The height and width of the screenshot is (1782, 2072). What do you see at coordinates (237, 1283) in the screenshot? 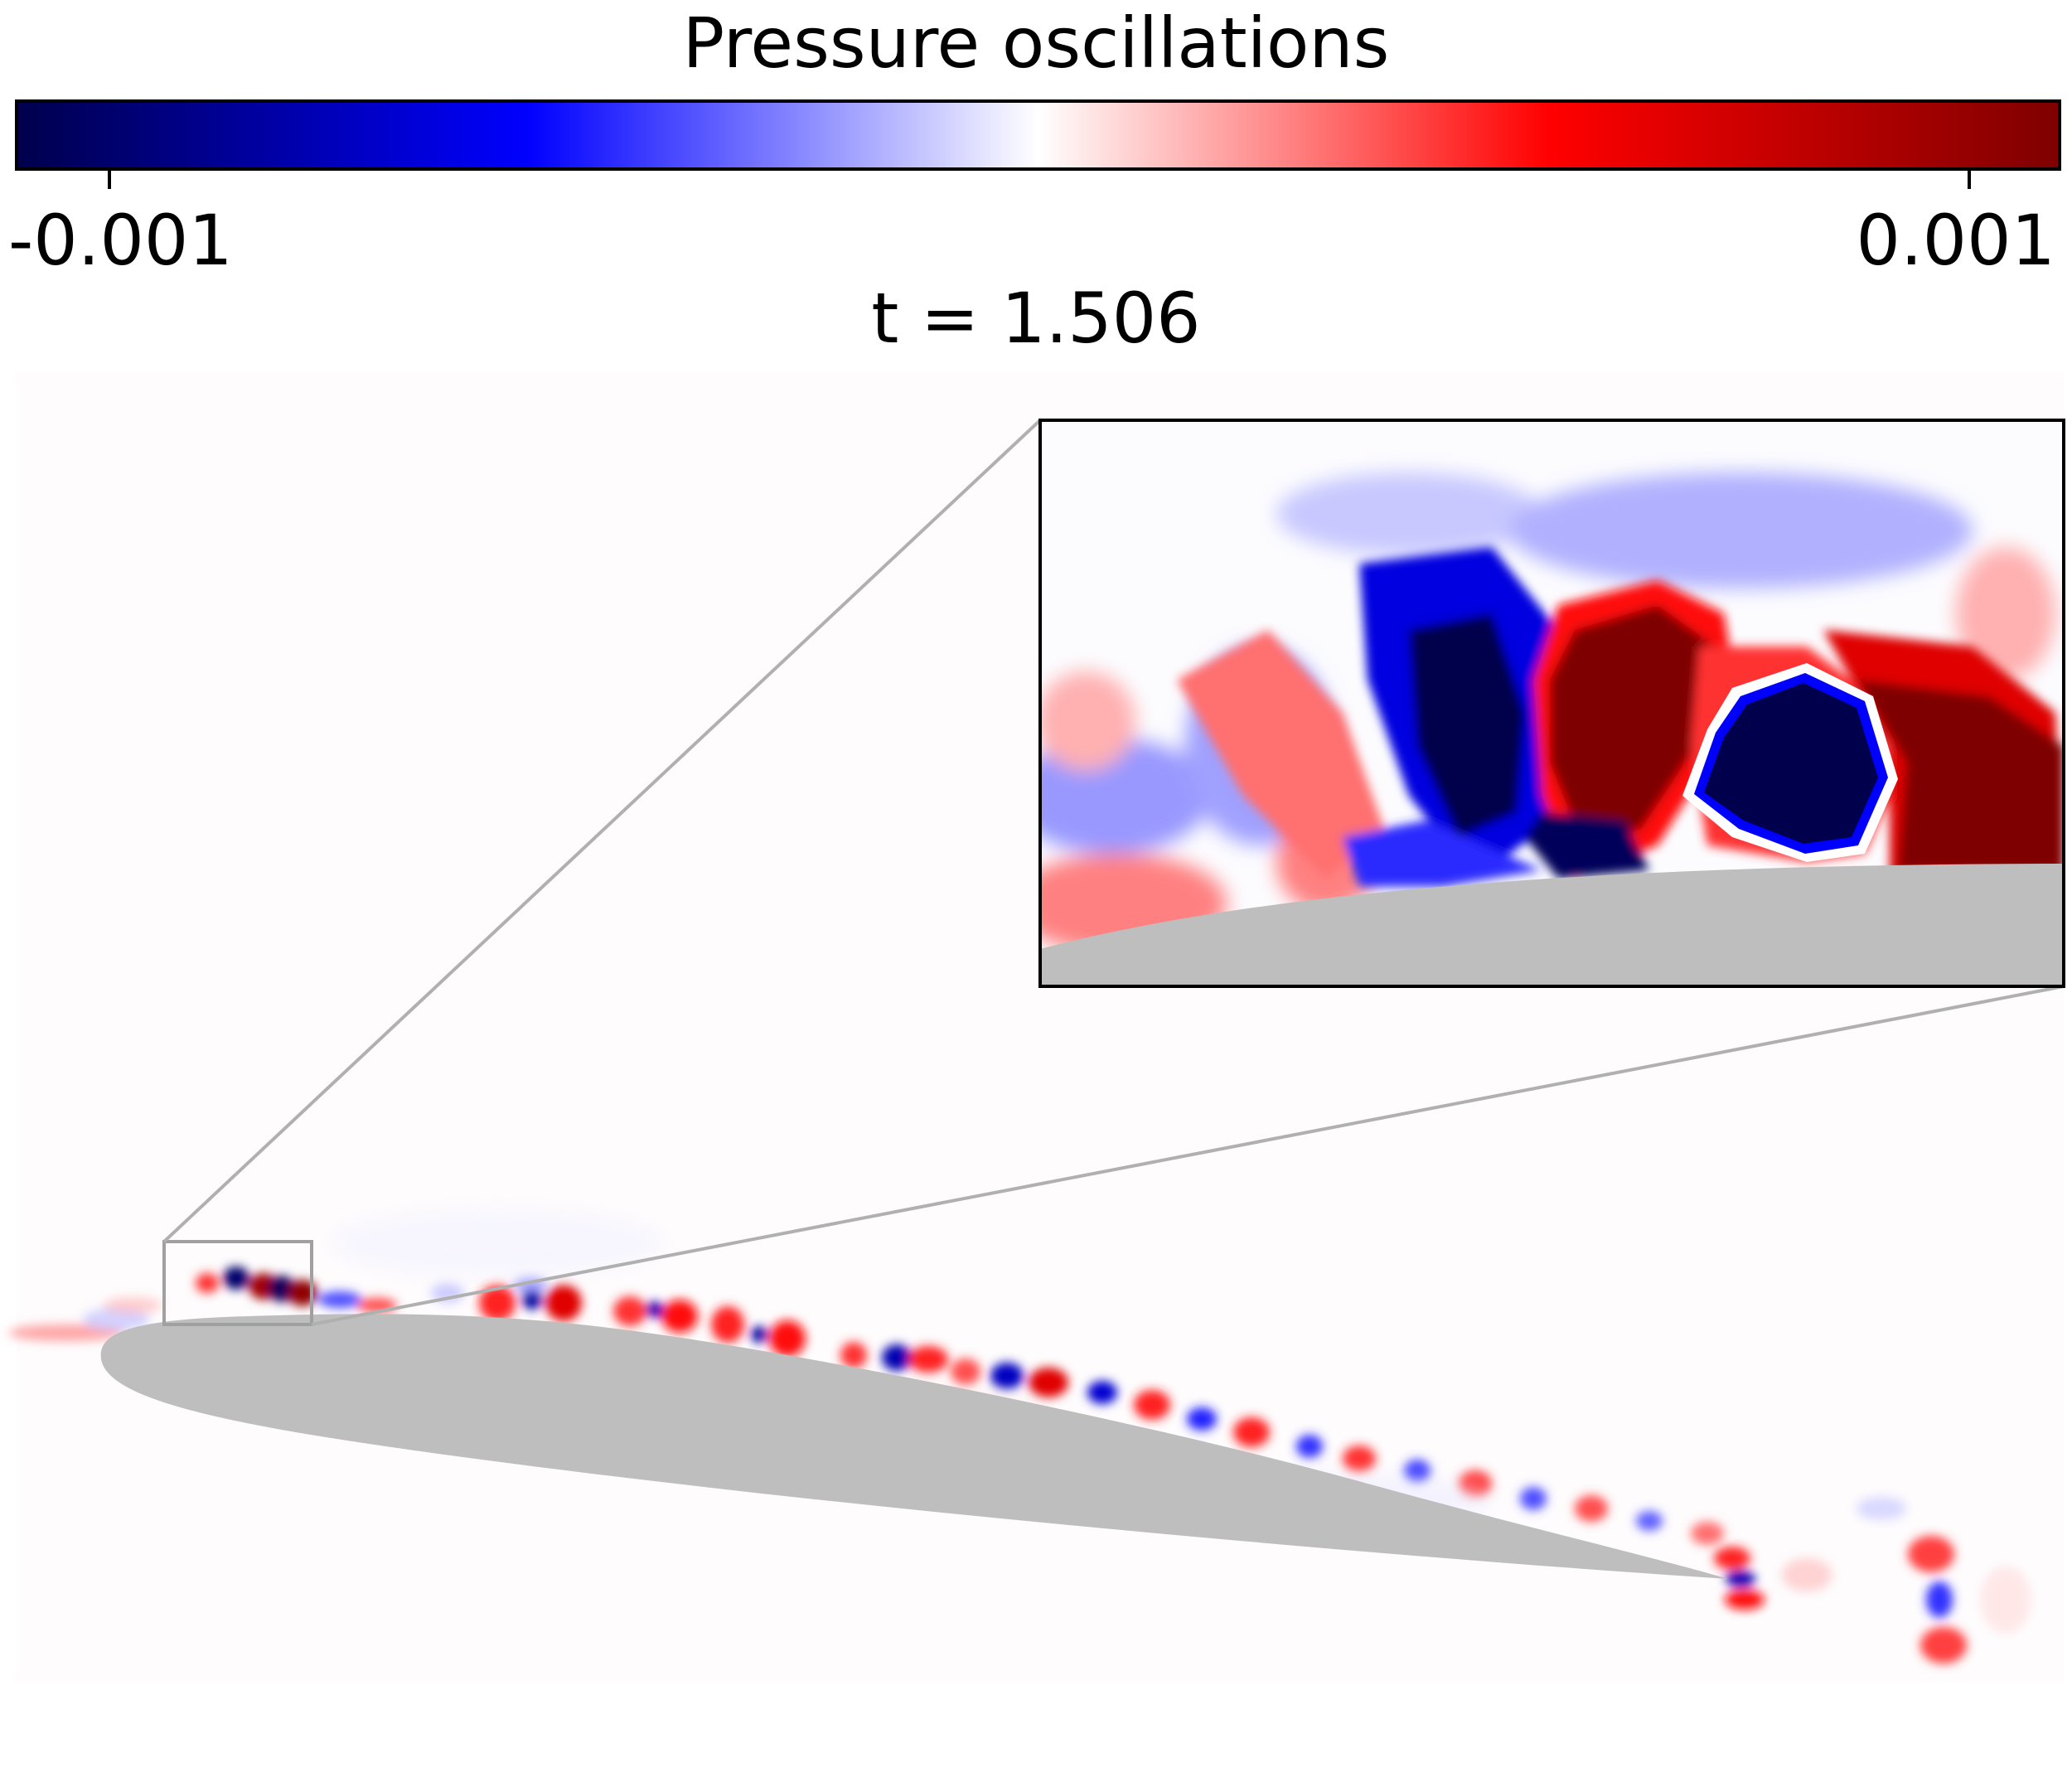
I see `zoom-region-box` at bounding box center [237, 1283].